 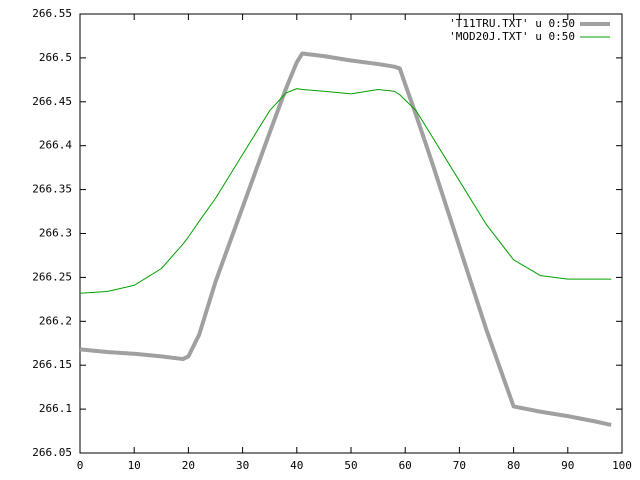 What do you see at coordinates (55, 233) in the screenshot?
I see `y-tick-label: 266.3` at bounding box center [55, 233].